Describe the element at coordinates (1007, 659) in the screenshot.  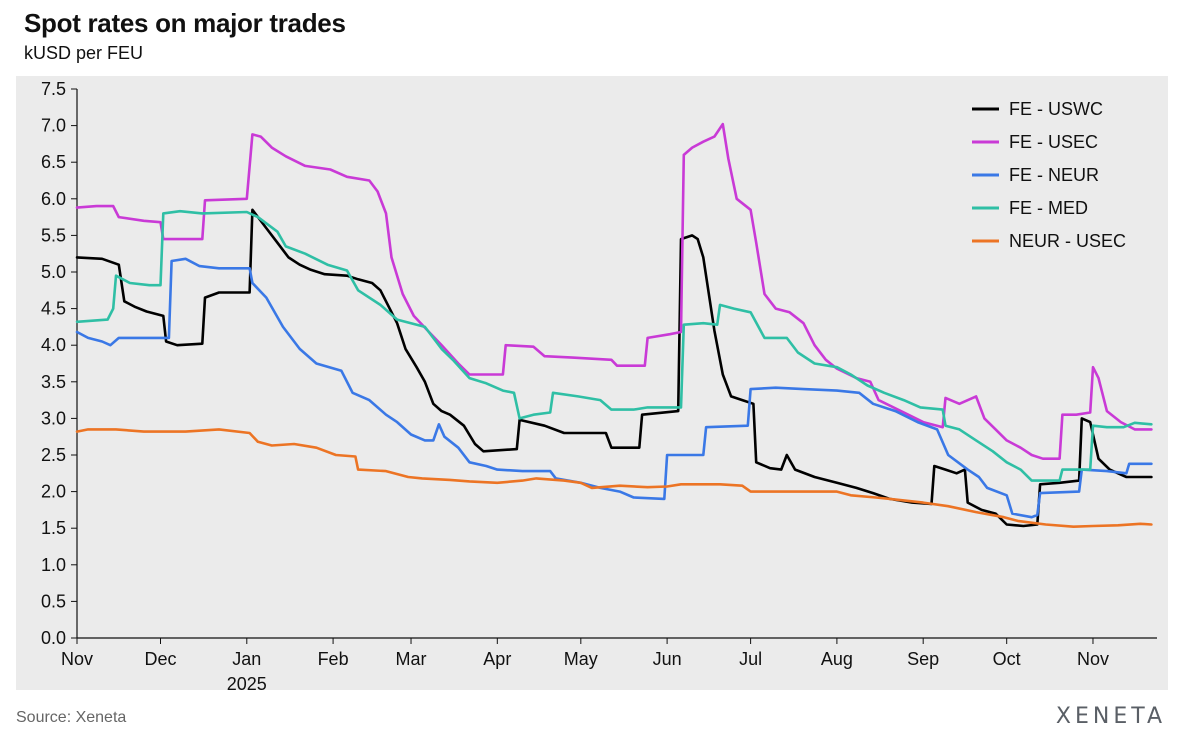
I see `x-tick-label: Oct` at that location.